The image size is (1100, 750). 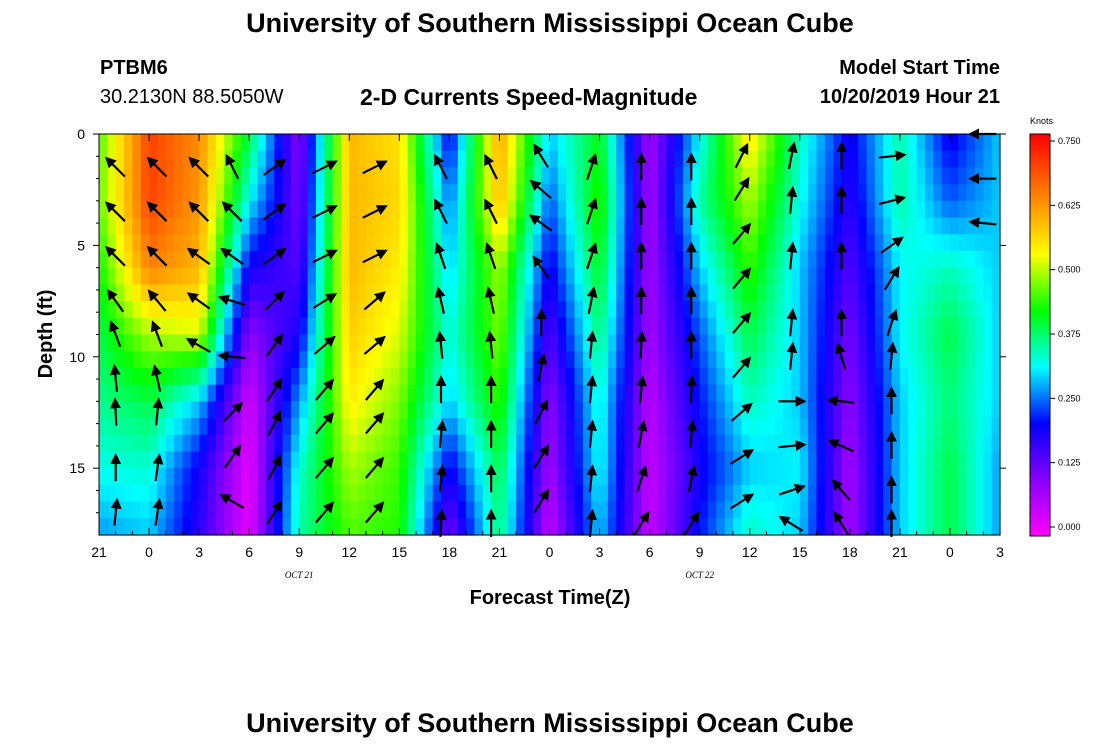 What do you see at coordinates (81, 134) in the screenshot?
I see `y-tick-label: 0` at bounding box center [81, 134].